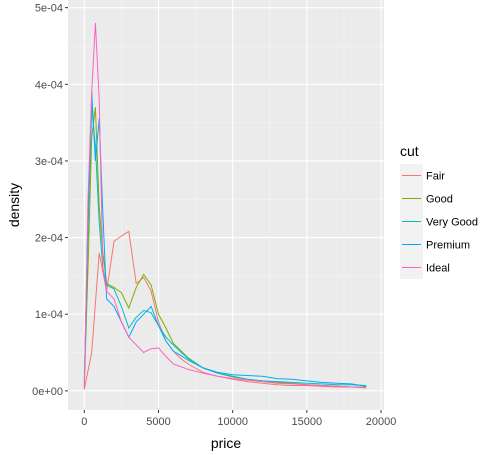  What do you see at coordinates (381, 422) in the screenshot?
I see `x-tick-label: 20000` at bounding box center [381, 422].